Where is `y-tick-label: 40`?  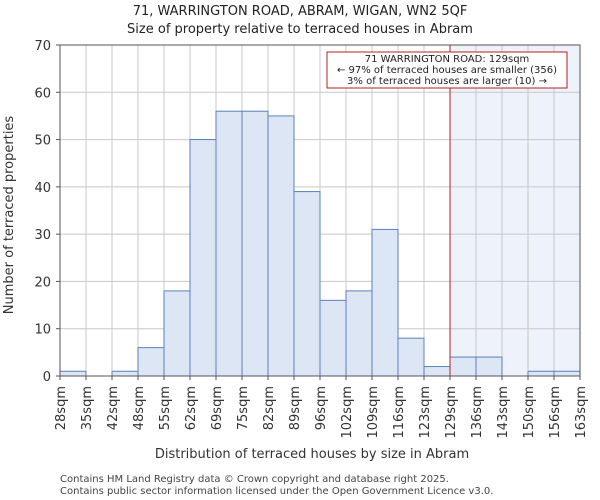
y-tick-label: 40 is located at coordinates (42, 188).